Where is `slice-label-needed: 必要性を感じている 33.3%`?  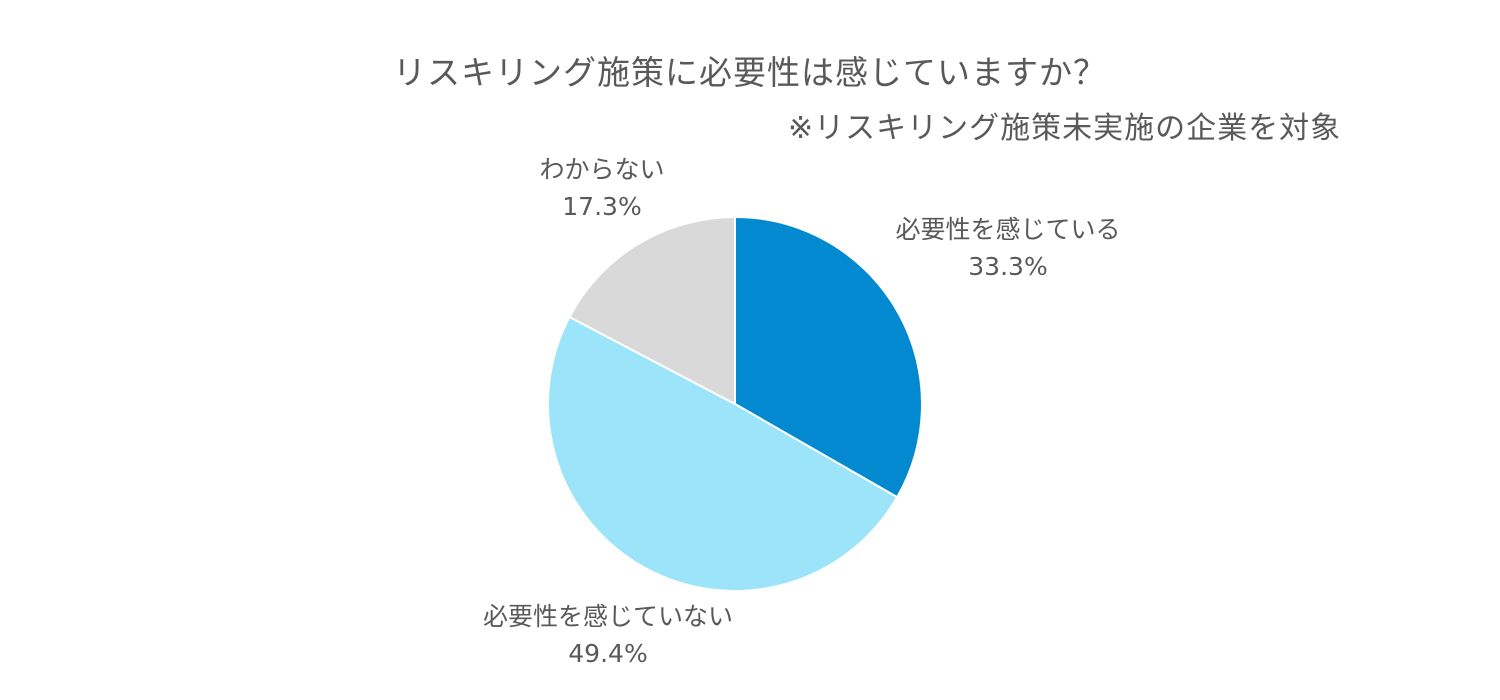 slice-label-needed: 必要性を感じている 33.3% is located at coordinates (1008, 248).